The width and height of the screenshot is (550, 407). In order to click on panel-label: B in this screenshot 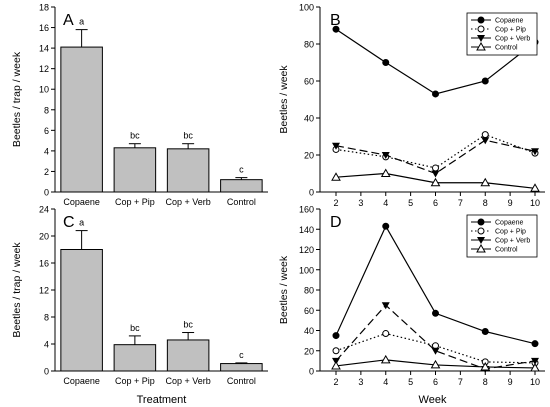, I will do `click(335, 20)`.